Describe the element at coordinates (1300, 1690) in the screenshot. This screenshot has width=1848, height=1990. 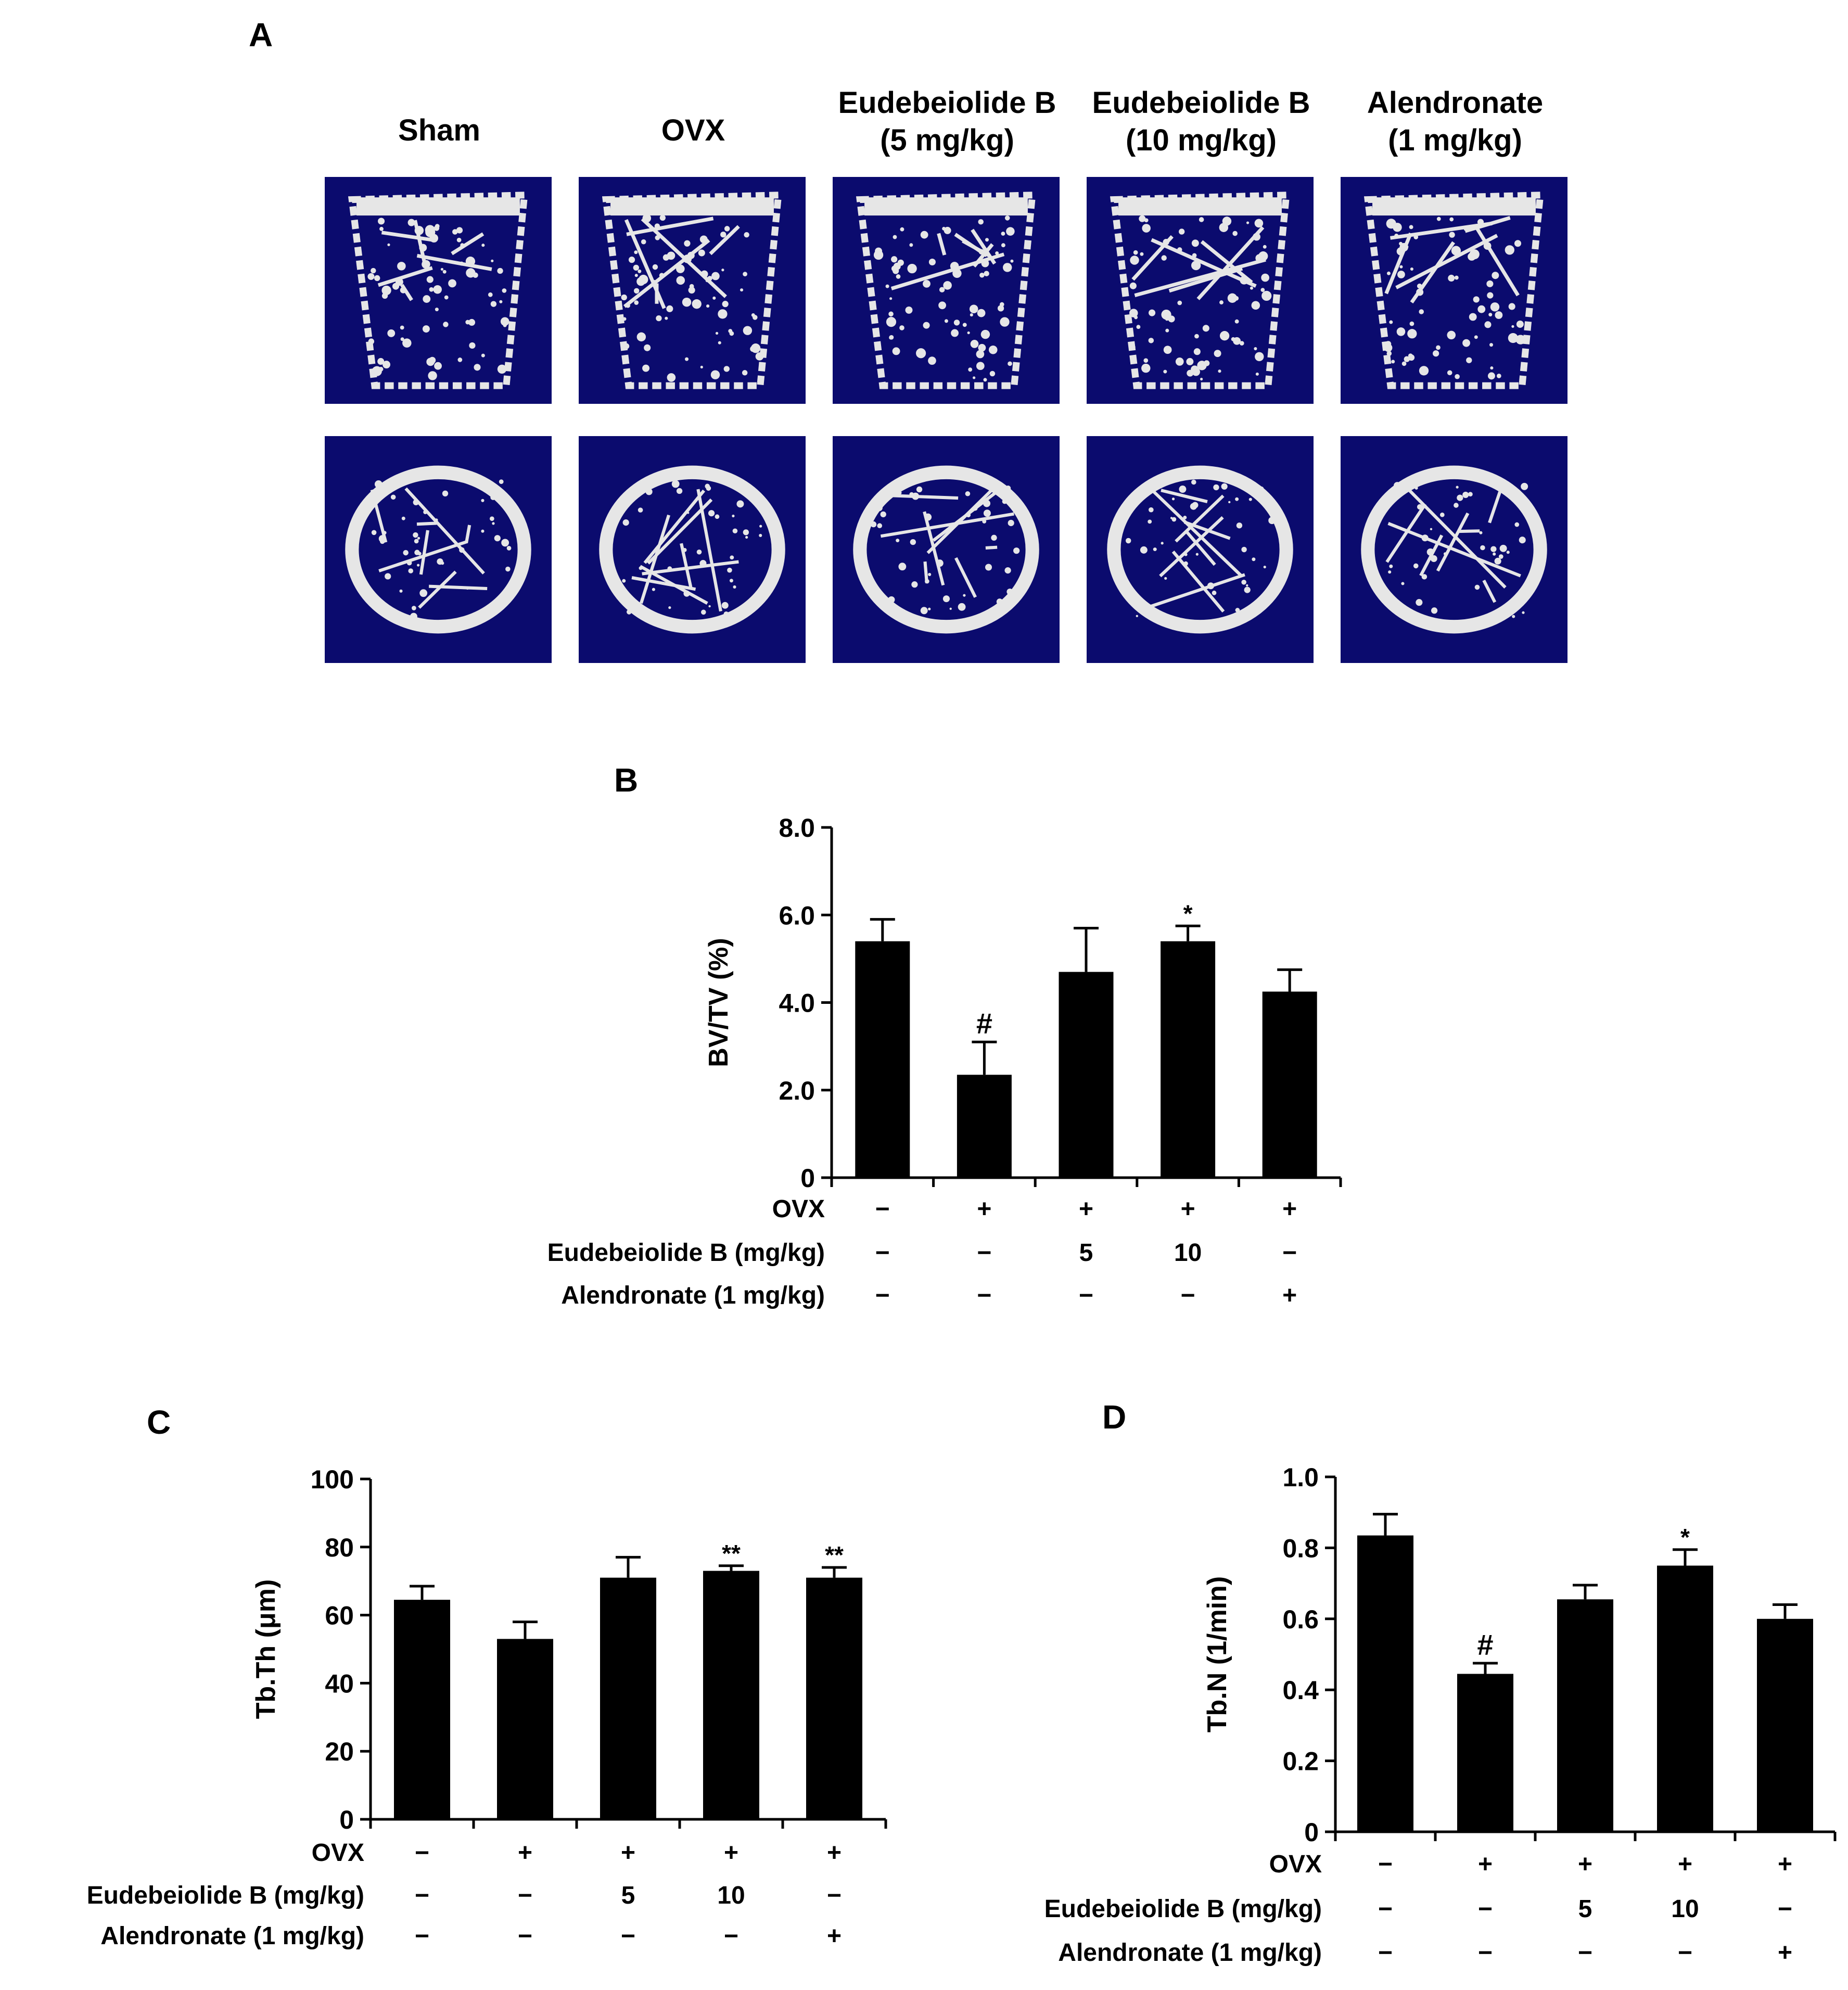
I see `chart-d-y-tick-label: 0.4` at that location.